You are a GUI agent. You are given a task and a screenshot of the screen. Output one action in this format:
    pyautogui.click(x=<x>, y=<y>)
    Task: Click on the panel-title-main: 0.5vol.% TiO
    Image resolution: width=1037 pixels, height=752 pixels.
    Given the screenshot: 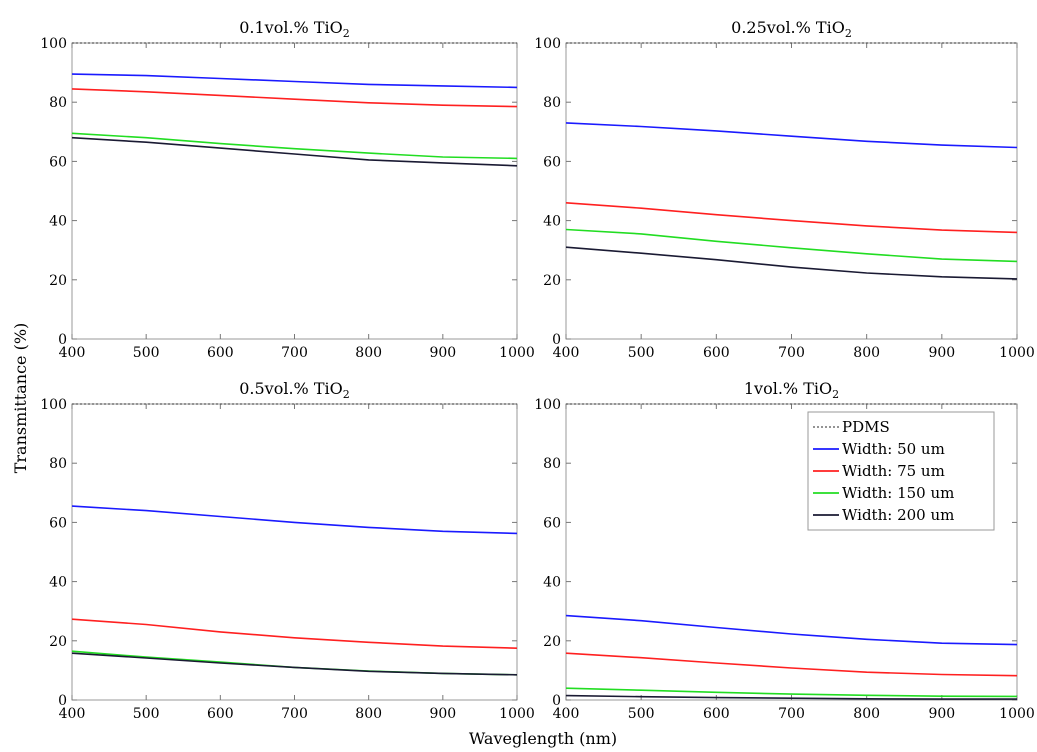 What is the action you would take?
    pyautogui.click(x=291, y=388)
    